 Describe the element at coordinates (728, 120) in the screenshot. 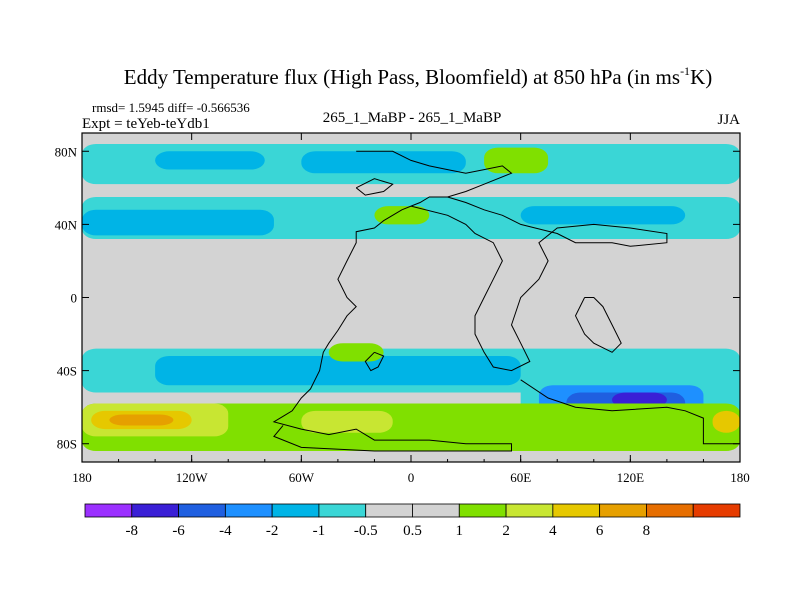

I see `season-label: JJA` at that location.